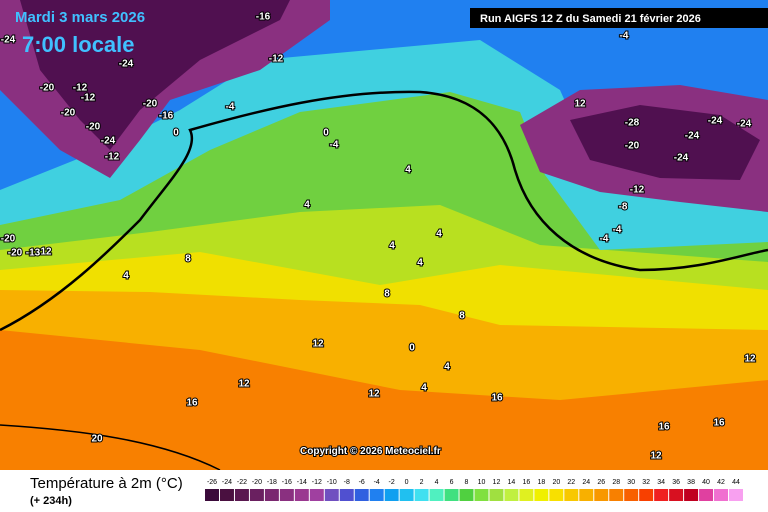 The width and height of the screenshot is (768, 512). Describe the element at coordinates (332, 482) in the screenshot. I see `scale-label: -10` at that location.